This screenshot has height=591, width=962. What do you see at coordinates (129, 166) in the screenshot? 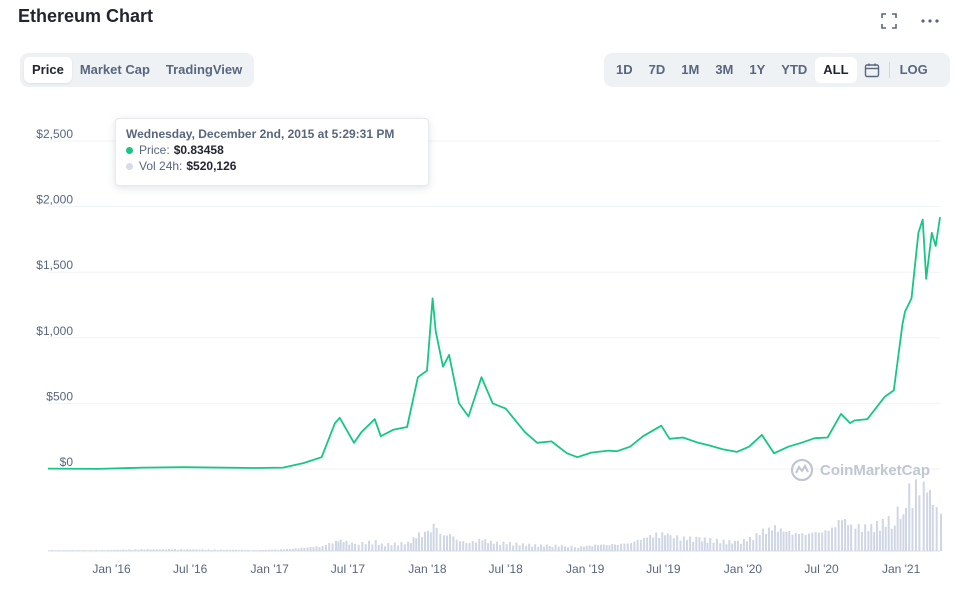
I see `volume-dot-icon` at bounding box center [129, 166].